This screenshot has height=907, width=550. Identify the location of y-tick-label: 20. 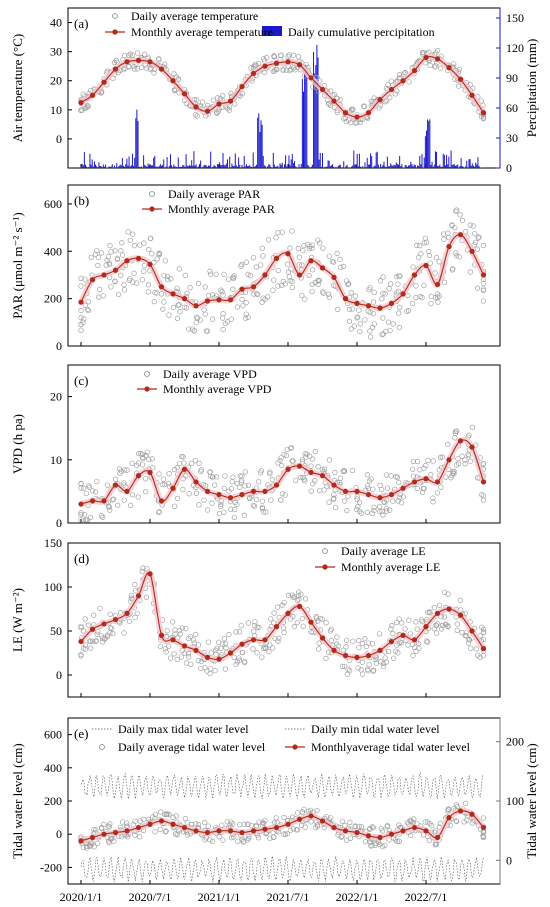
(56, 81).